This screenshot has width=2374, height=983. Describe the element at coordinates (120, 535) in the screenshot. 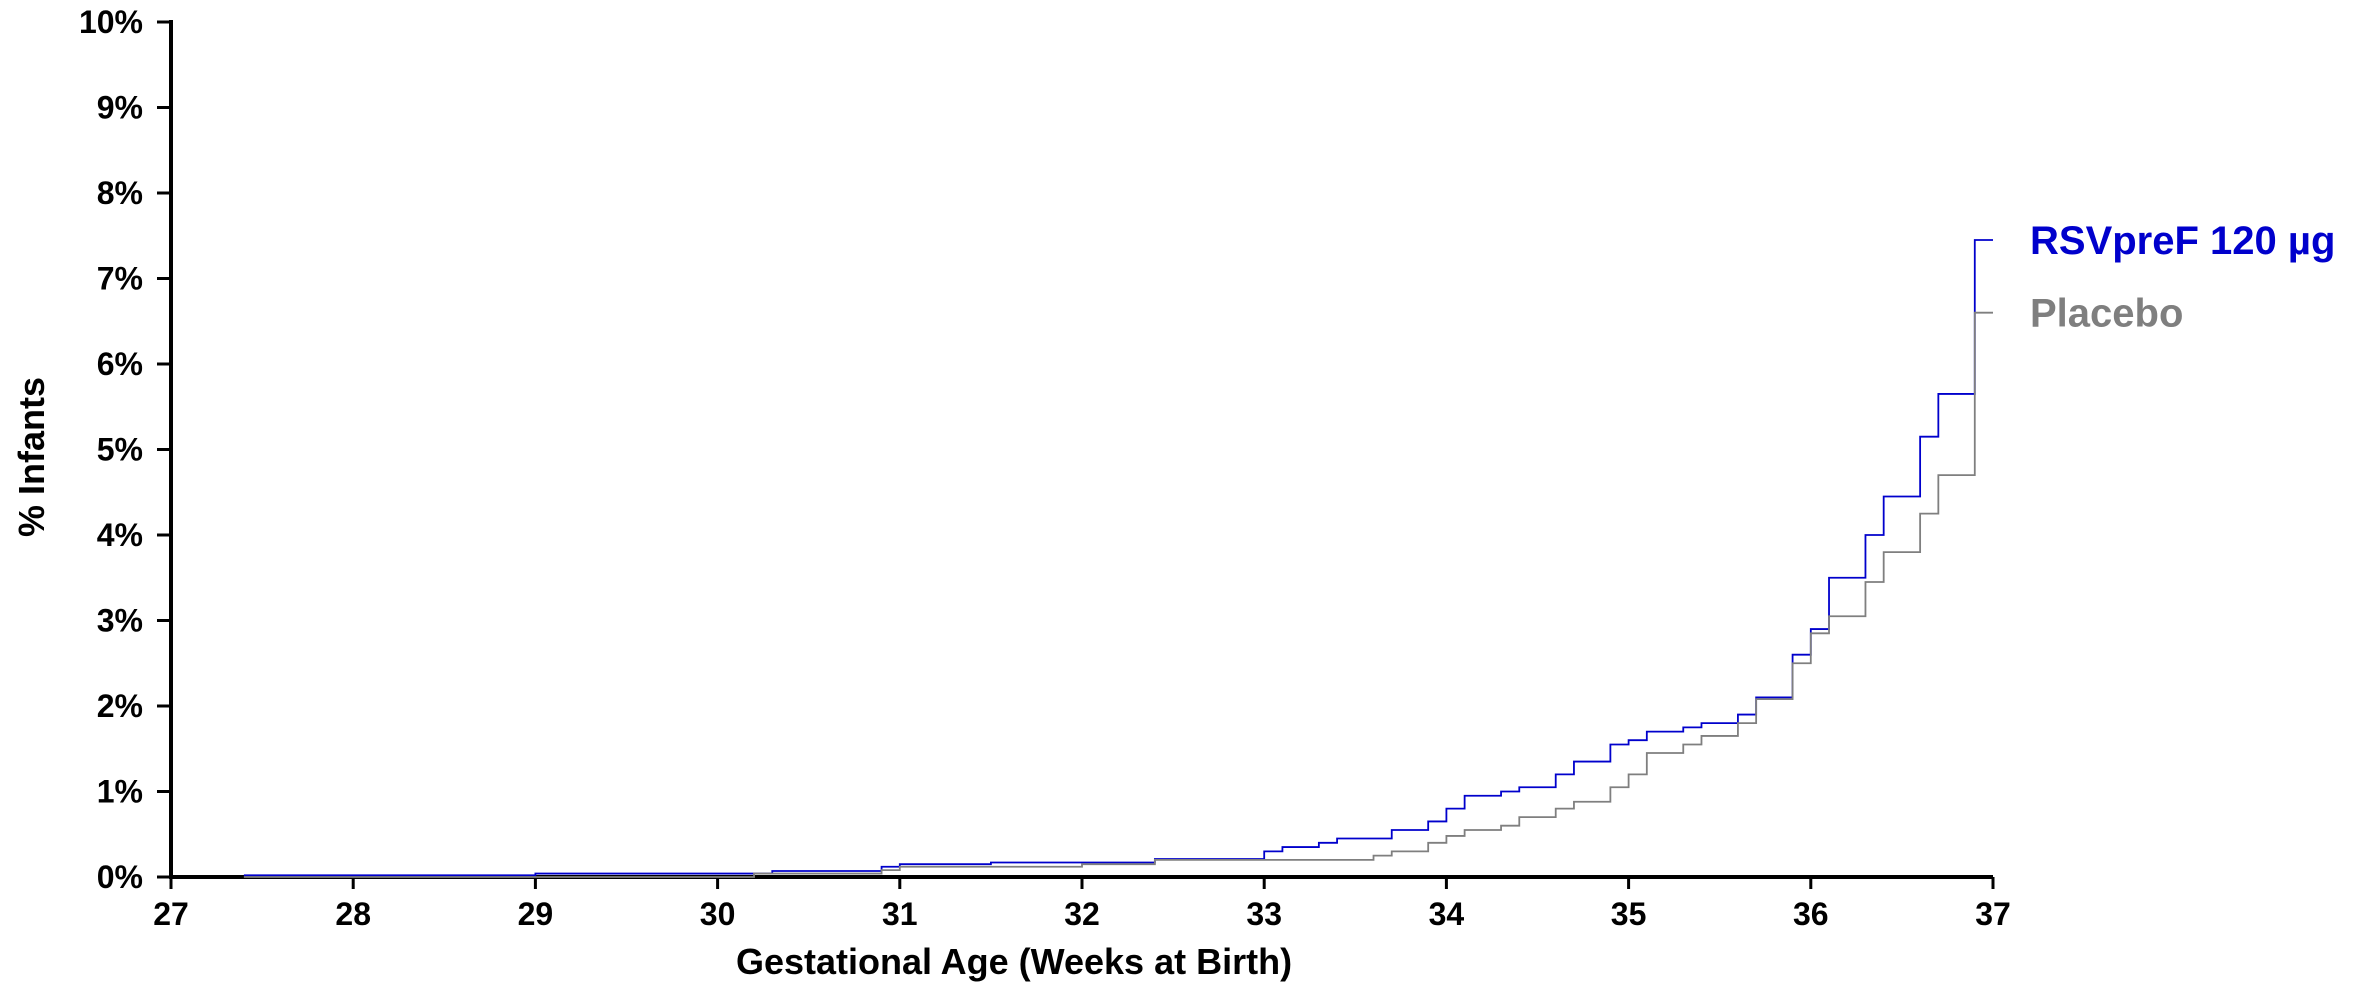

I see `y-tick-label: 4%` at that location.